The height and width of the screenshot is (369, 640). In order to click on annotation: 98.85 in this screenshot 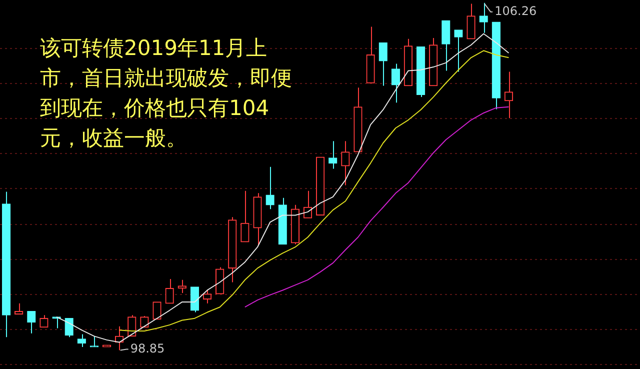, I will do `click(147, 348)`.